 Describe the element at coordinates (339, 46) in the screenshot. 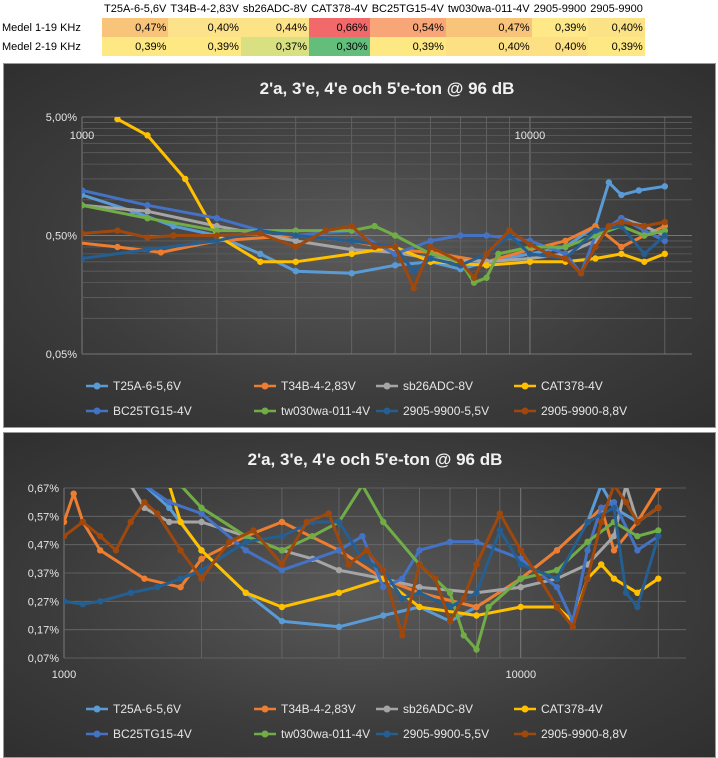

I see `summary-cell: 0,30%` at that location.